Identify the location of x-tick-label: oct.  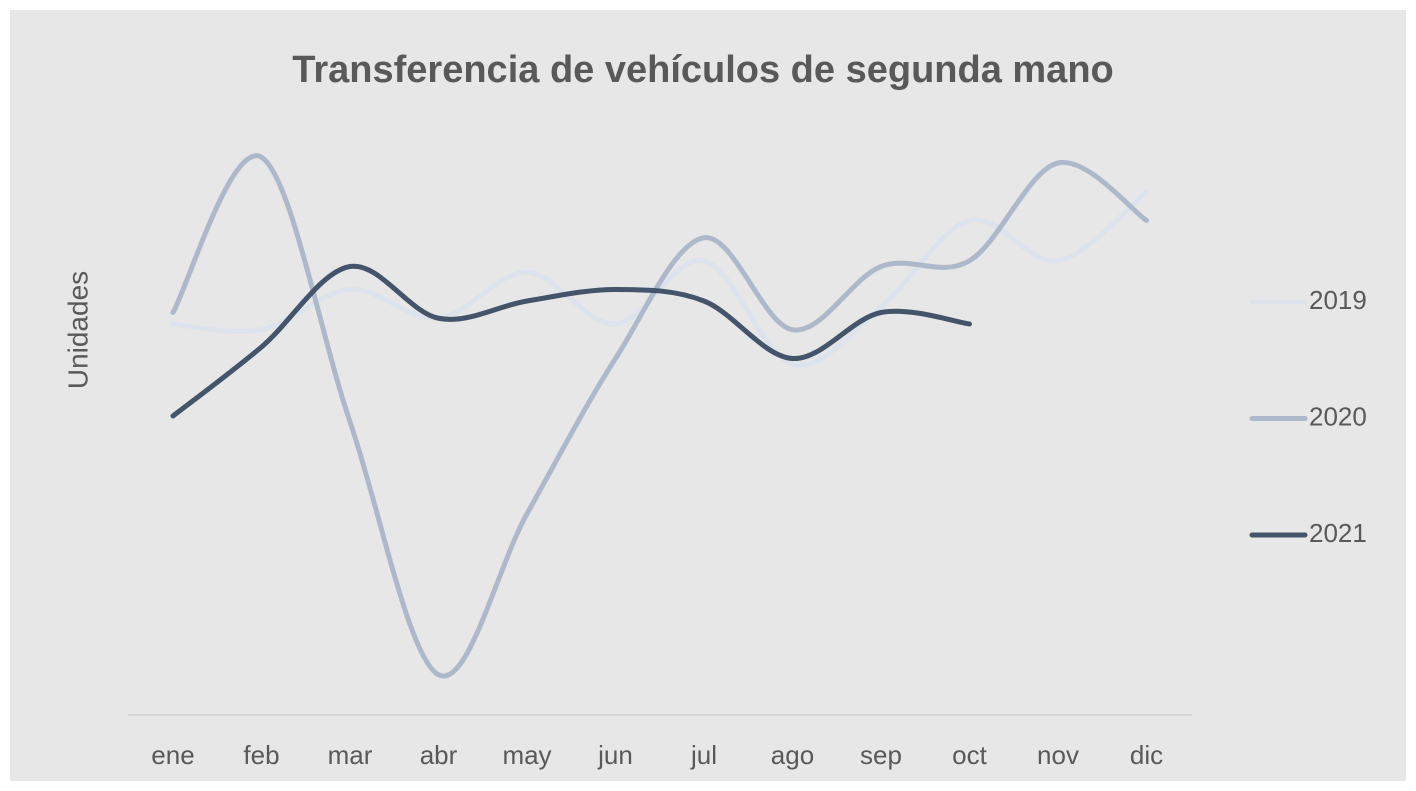
(969, 755).